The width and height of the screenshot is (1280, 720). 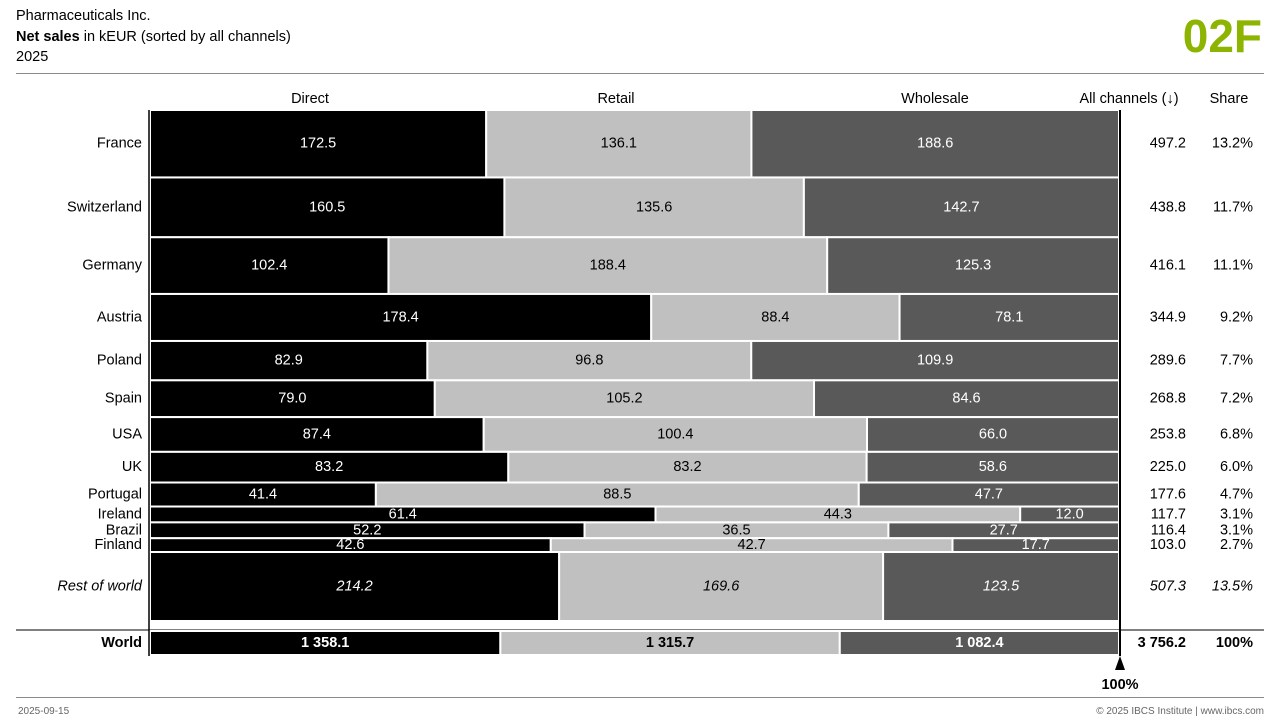 I want to click on total-austria: 344.9, so click(x=1168, y=317).